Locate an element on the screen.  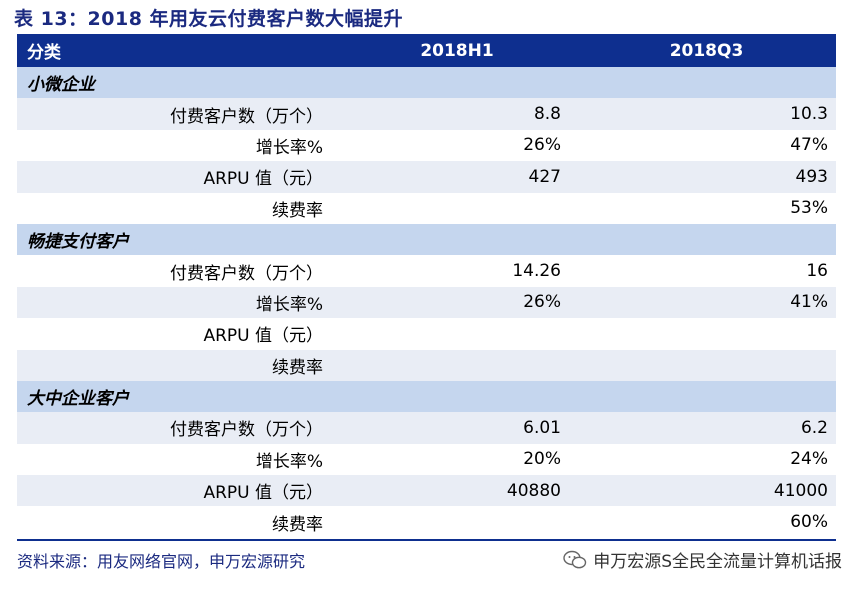
value-2018q3: 60% is located at coordinates (809, 522).